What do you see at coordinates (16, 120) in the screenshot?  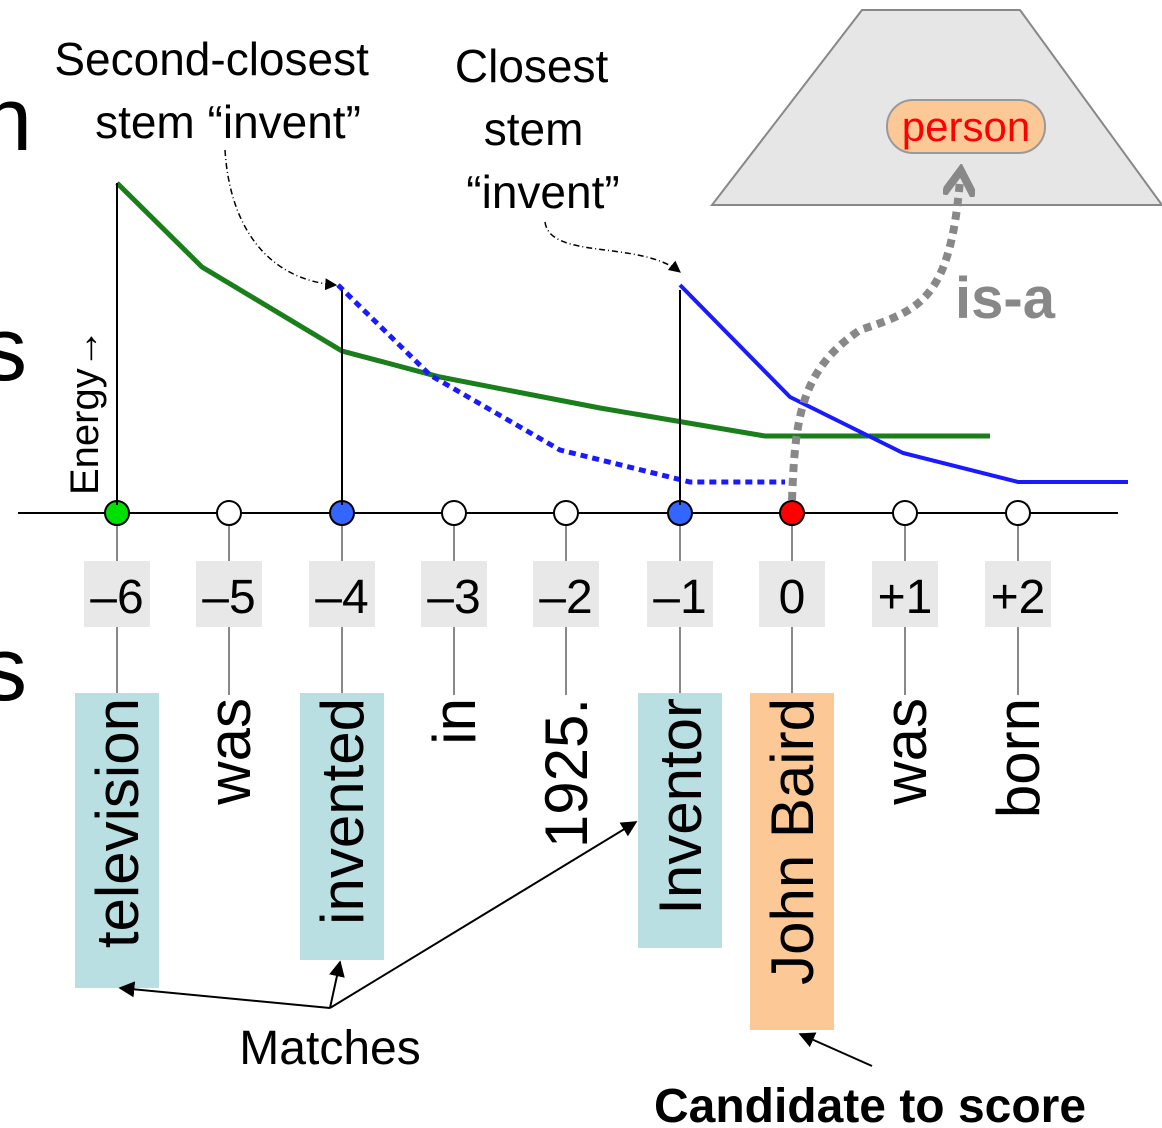 I see `edge-fragment: n` at bounding box center [16, 120].